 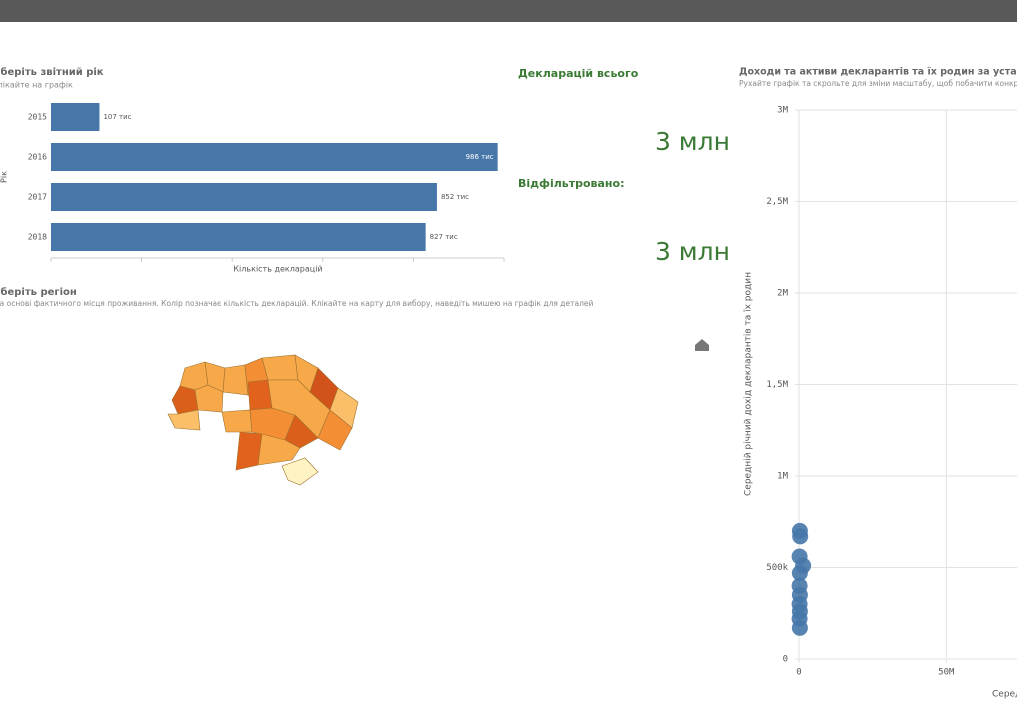 I want to click on year-title: Оберіть звітний рік, so click(x=52, y=72).